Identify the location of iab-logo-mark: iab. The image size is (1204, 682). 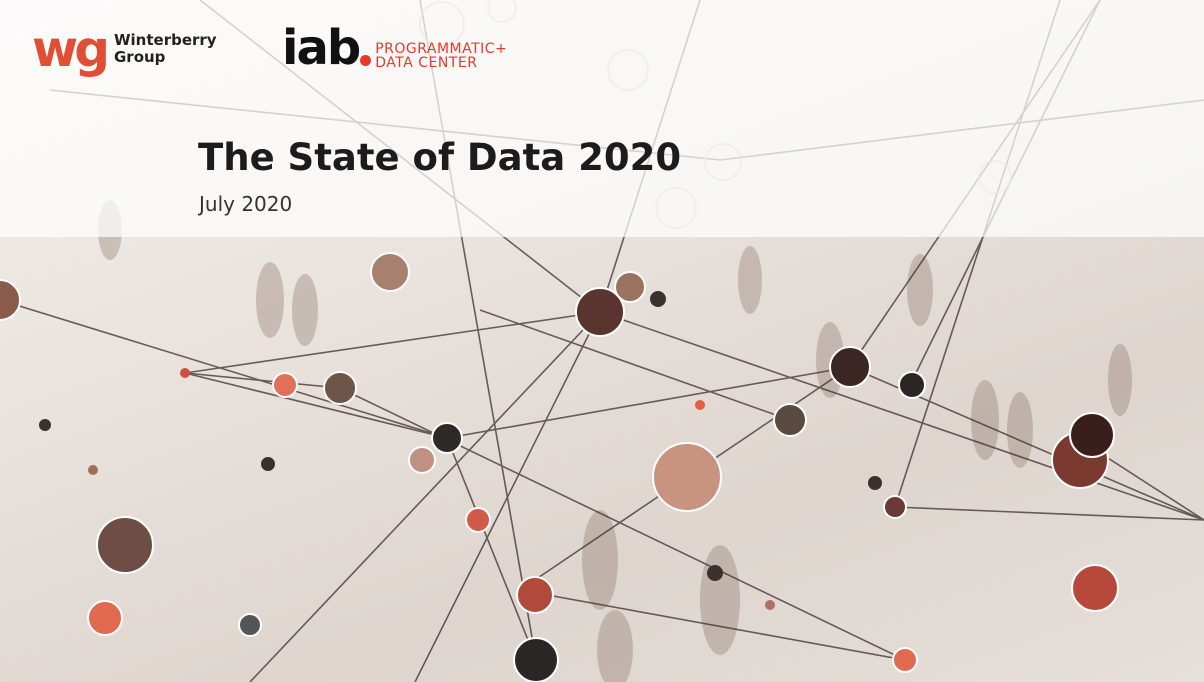
(321, 48).